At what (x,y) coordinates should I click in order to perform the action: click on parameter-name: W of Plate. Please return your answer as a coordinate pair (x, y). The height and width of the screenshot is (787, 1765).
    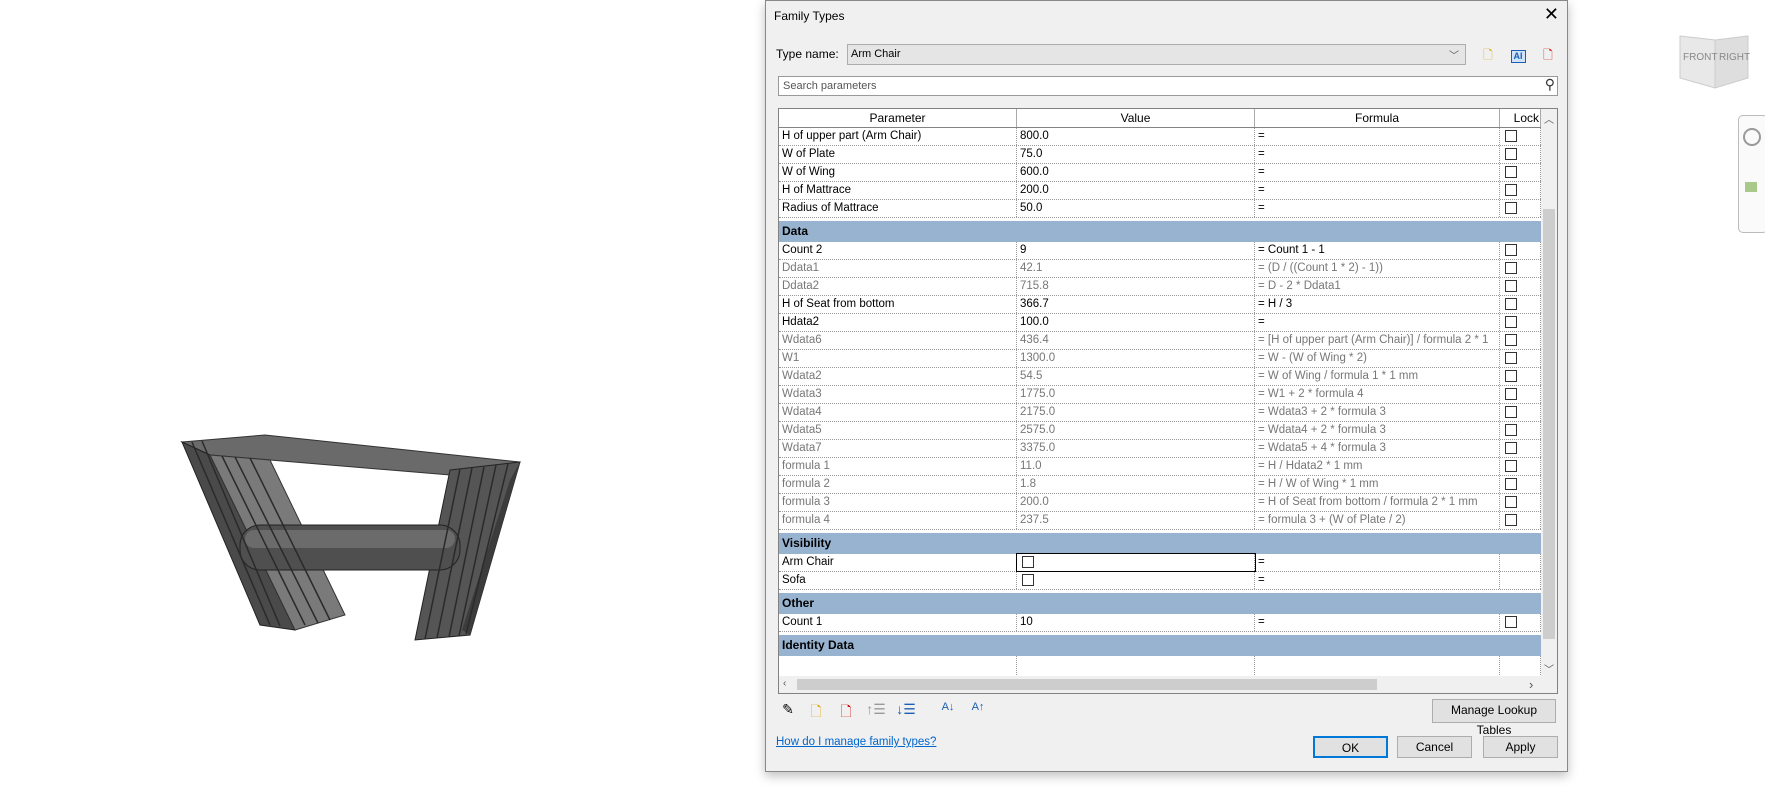
    Looking at the image, I should click on (898, 154).